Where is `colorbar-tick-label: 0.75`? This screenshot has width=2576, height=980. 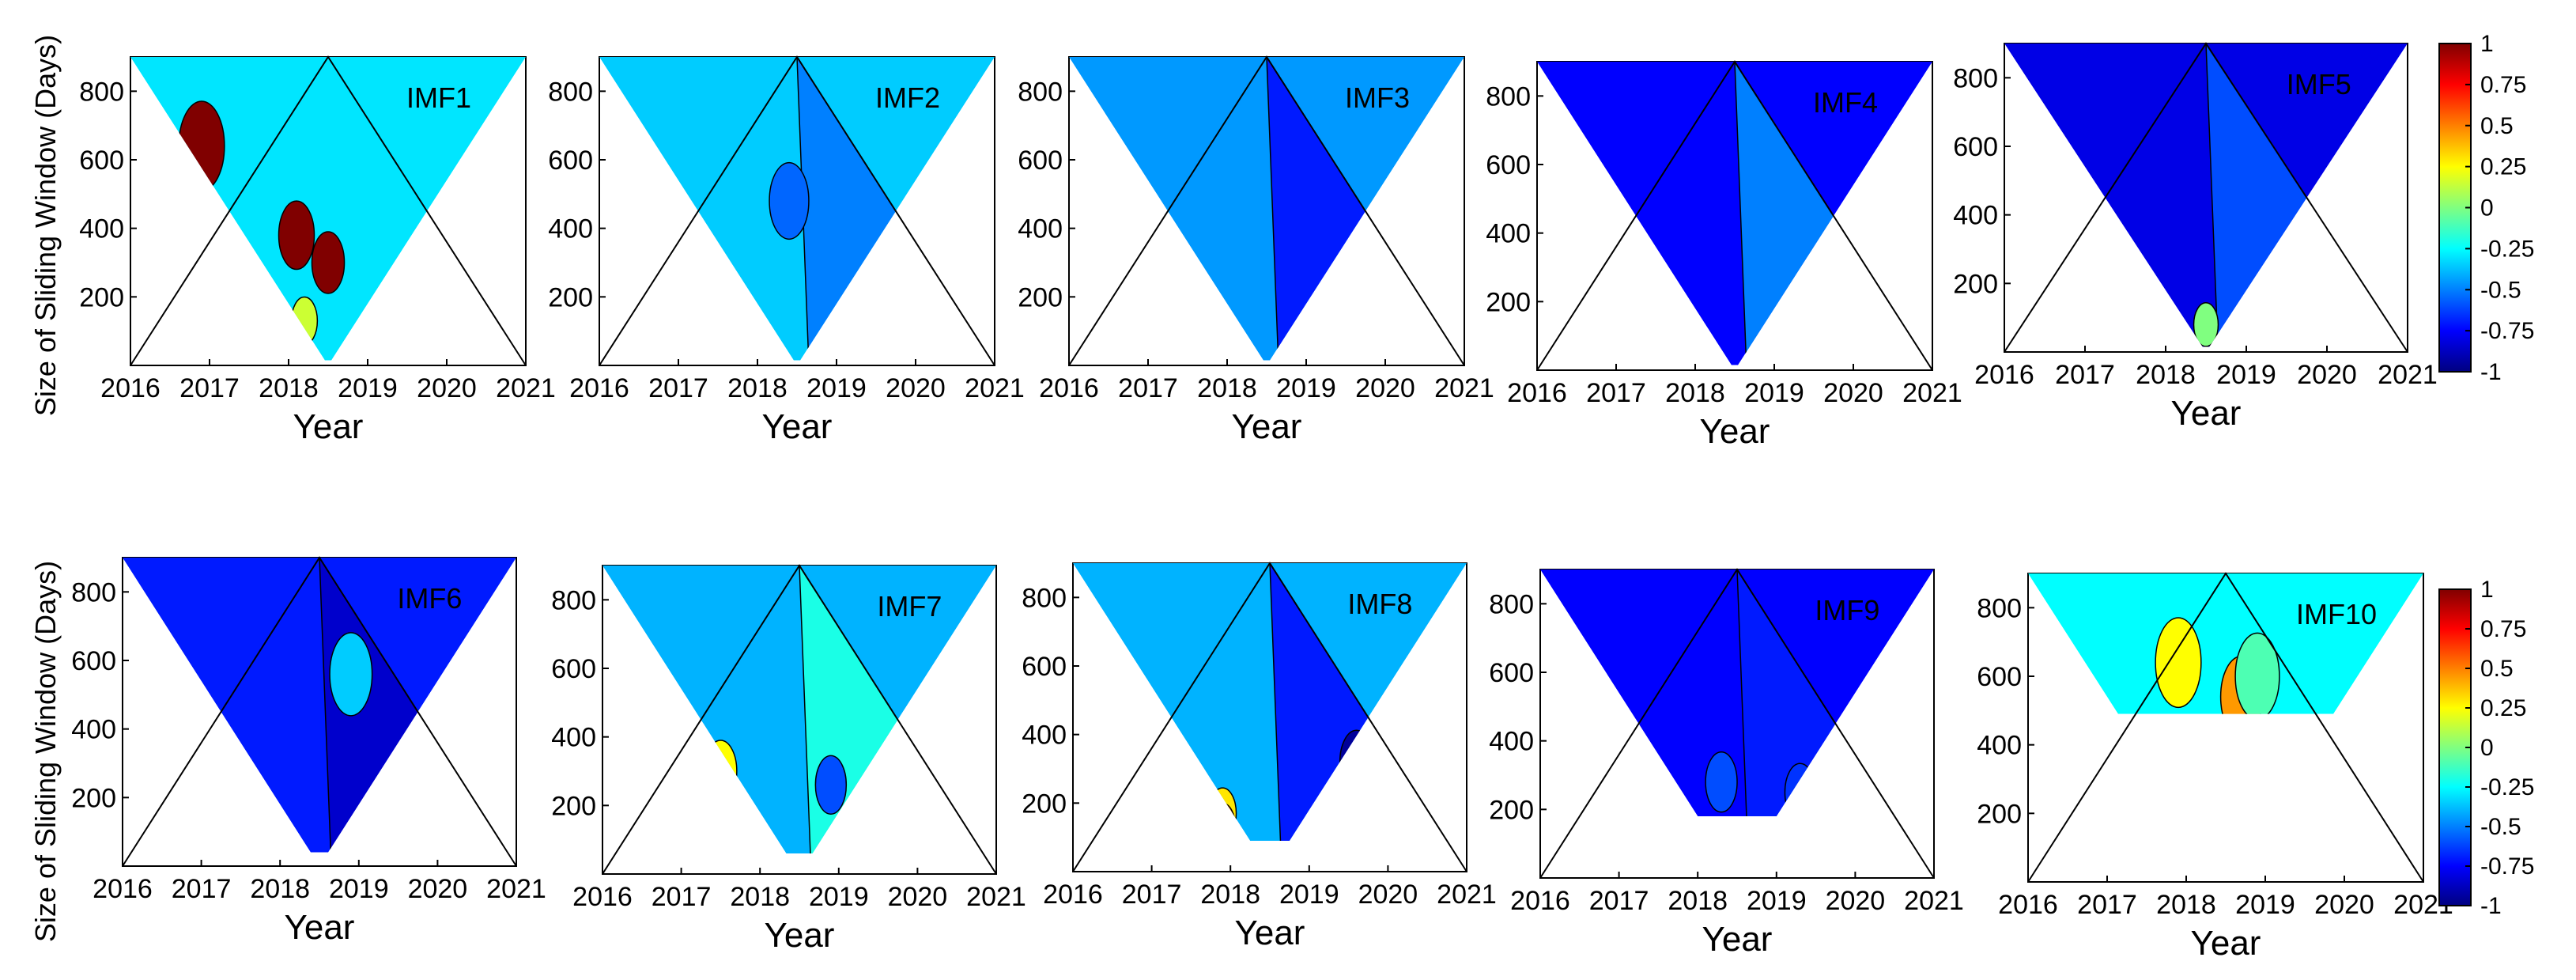 colorbar-tick-label: 0.75 is located at coordinates (2503, 629).